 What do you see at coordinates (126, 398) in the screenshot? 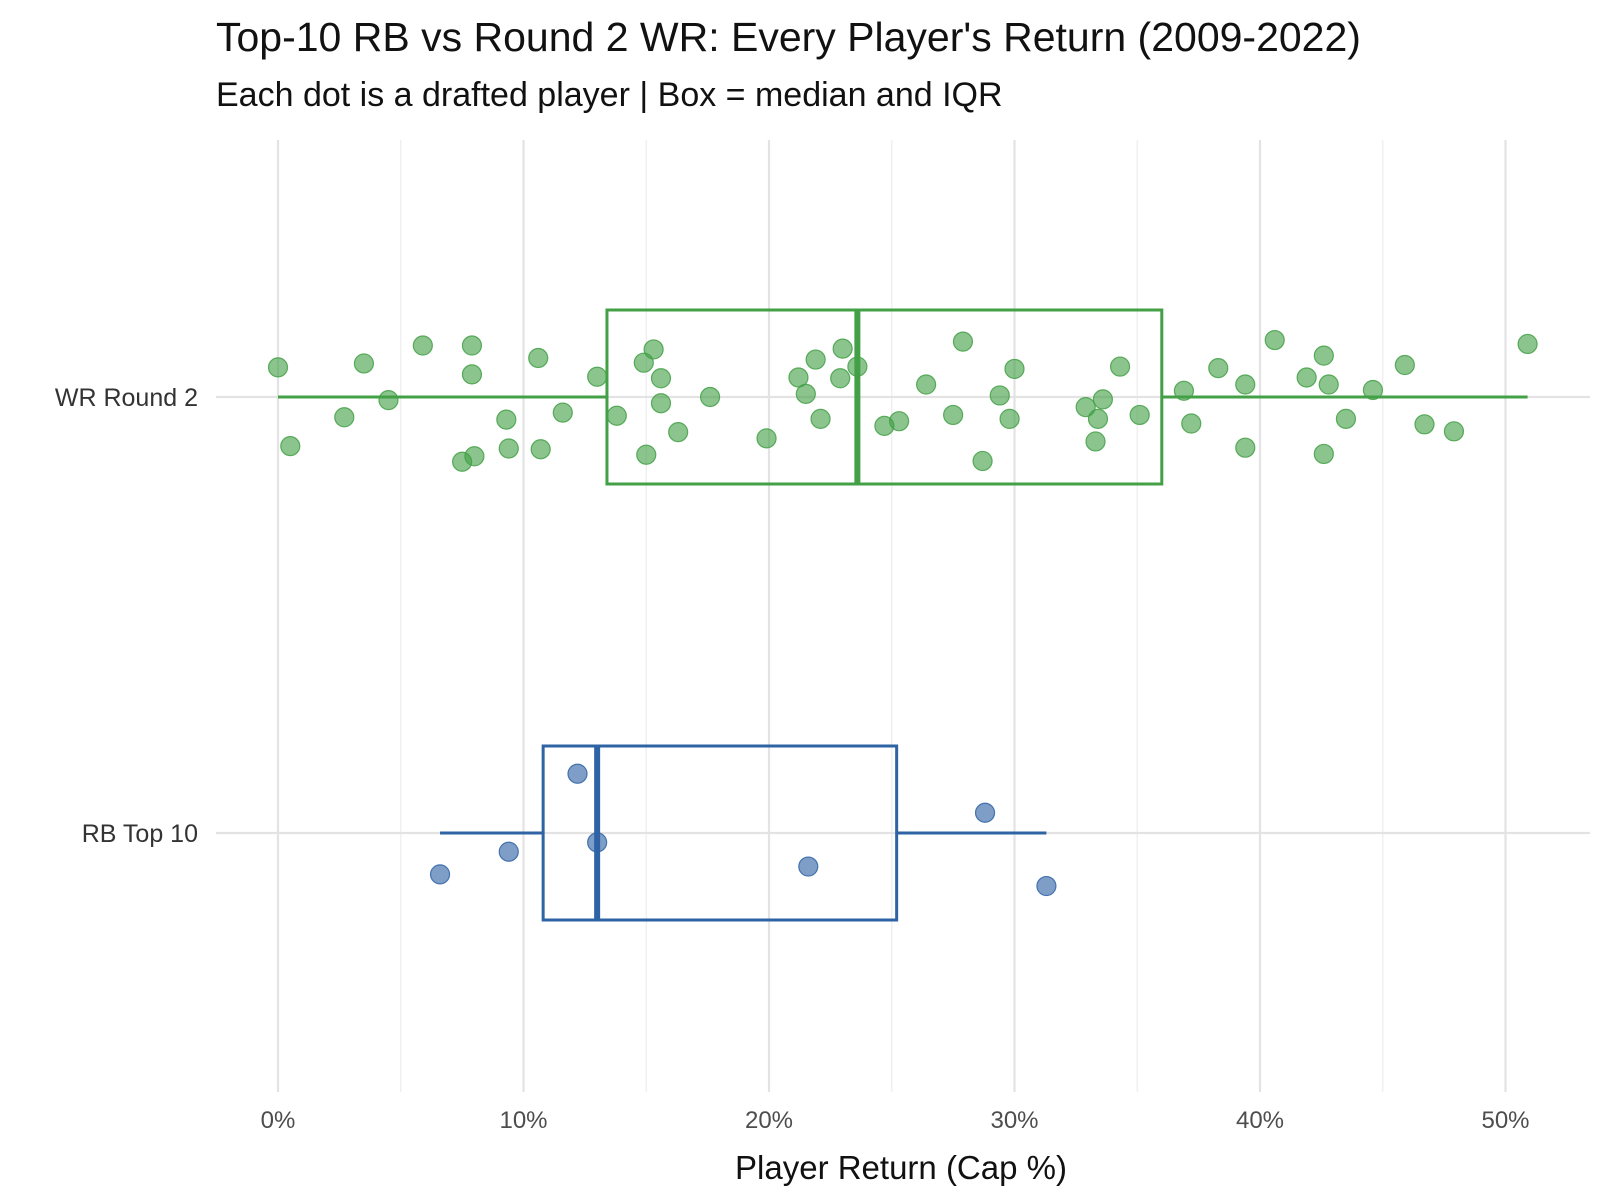
I see `category-label: WR Round 2` at bounding box center [126, 398].